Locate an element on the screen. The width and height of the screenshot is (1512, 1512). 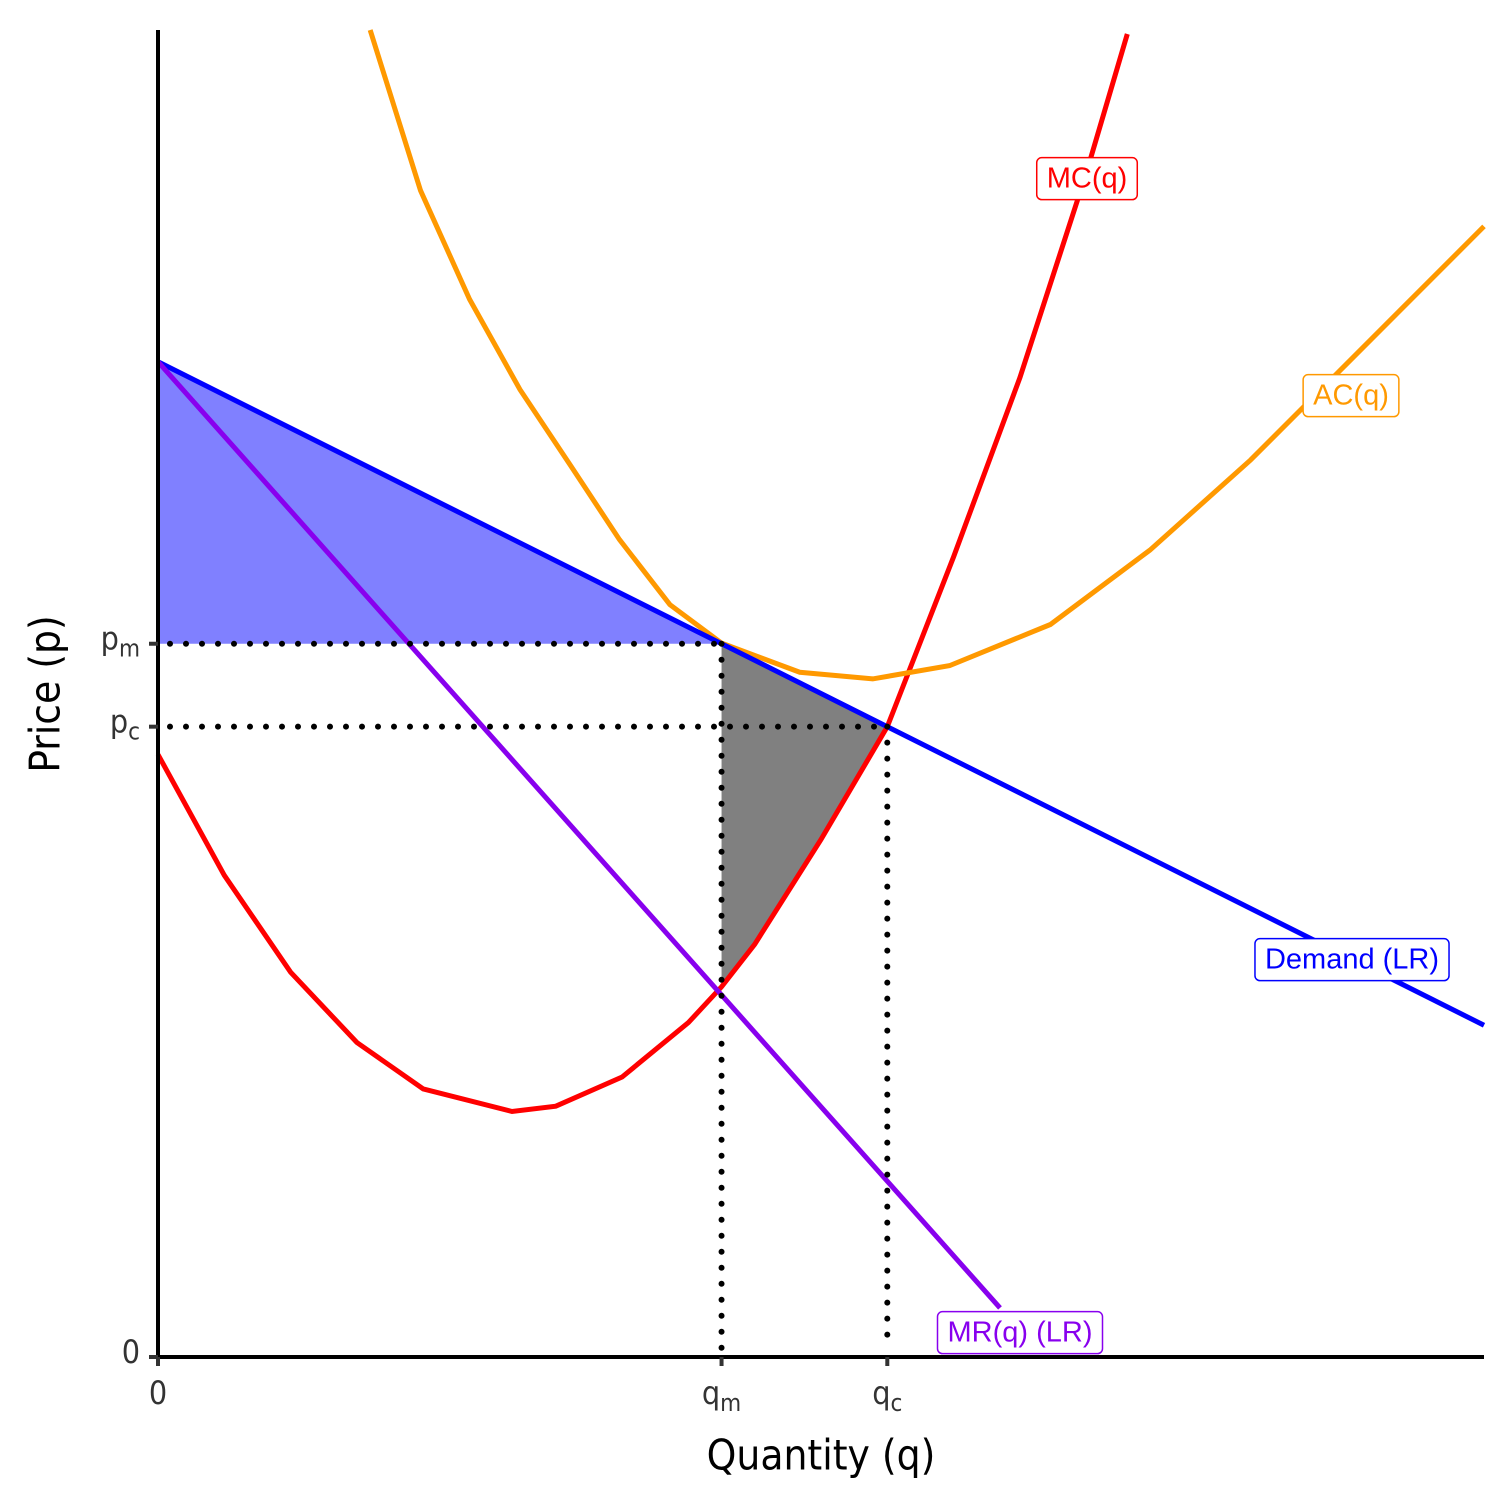
x-axis-title: Quantity (q) is located at coordinates (821, 1455).